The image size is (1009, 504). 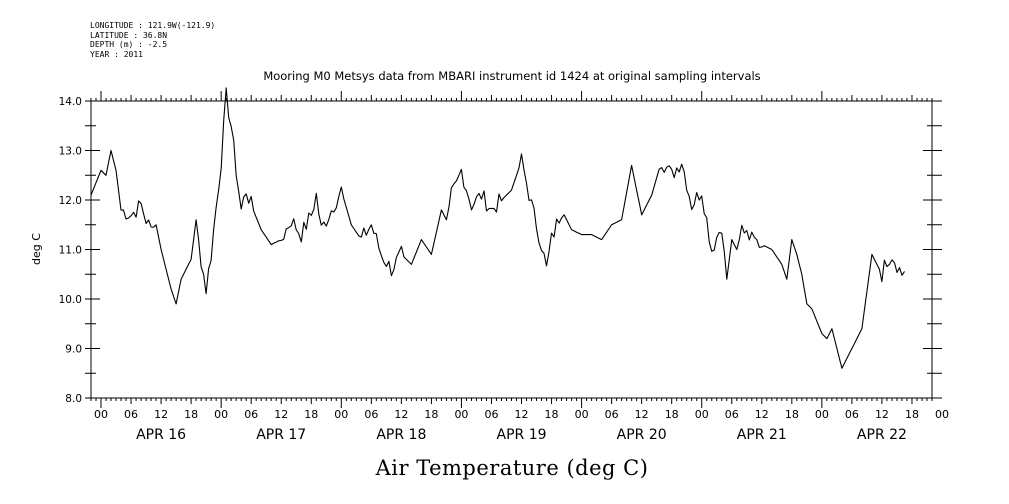 I want to click on bottom-title: Air Temperature (deg C), so click(x=512, y=468).